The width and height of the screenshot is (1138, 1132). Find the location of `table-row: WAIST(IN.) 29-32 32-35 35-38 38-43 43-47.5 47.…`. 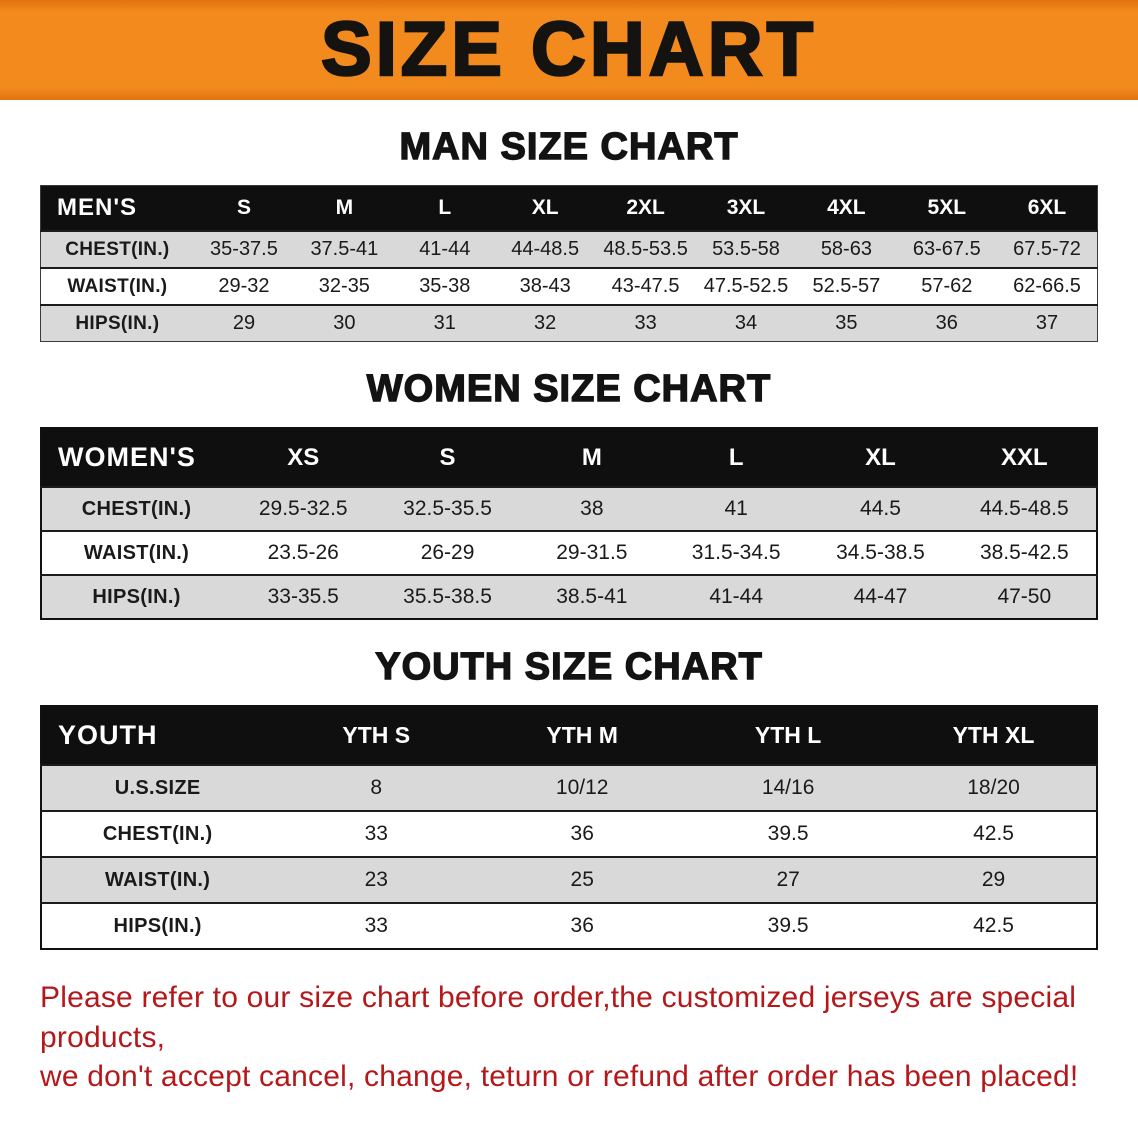

table-row: WAIST(IN.) 29-32 32-35 35-38 38-43 43-47.5 47.… is located at coordinates (569, 286).